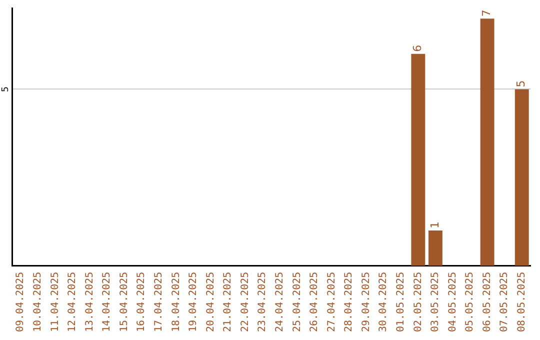 The width and height of the screenshot is (540, 340). I want to click on x-tick-label: 06.05.2025, so click(487, 302).